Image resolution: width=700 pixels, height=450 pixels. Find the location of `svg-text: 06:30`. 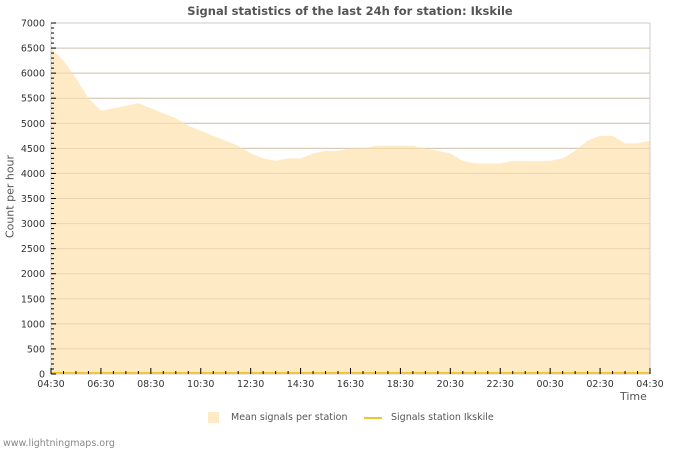

svg-text: 06:30 is located at coordinates (100, 384).